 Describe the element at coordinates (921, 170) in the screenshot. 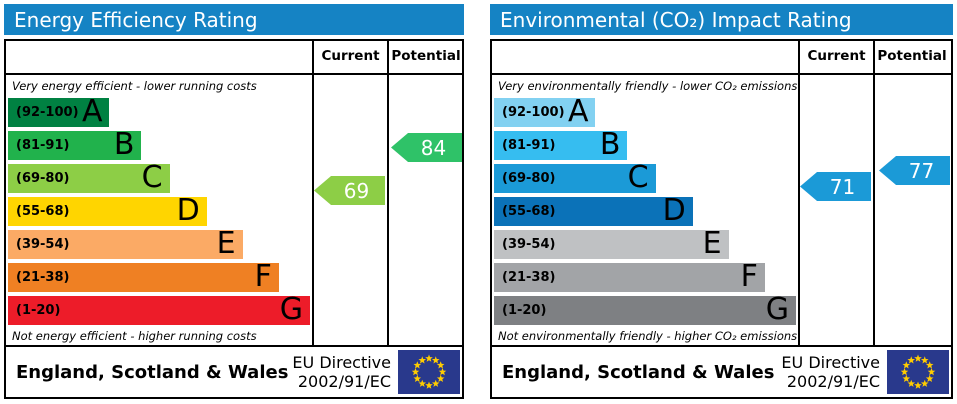

I see `potential-rating-value: 77` at that location.